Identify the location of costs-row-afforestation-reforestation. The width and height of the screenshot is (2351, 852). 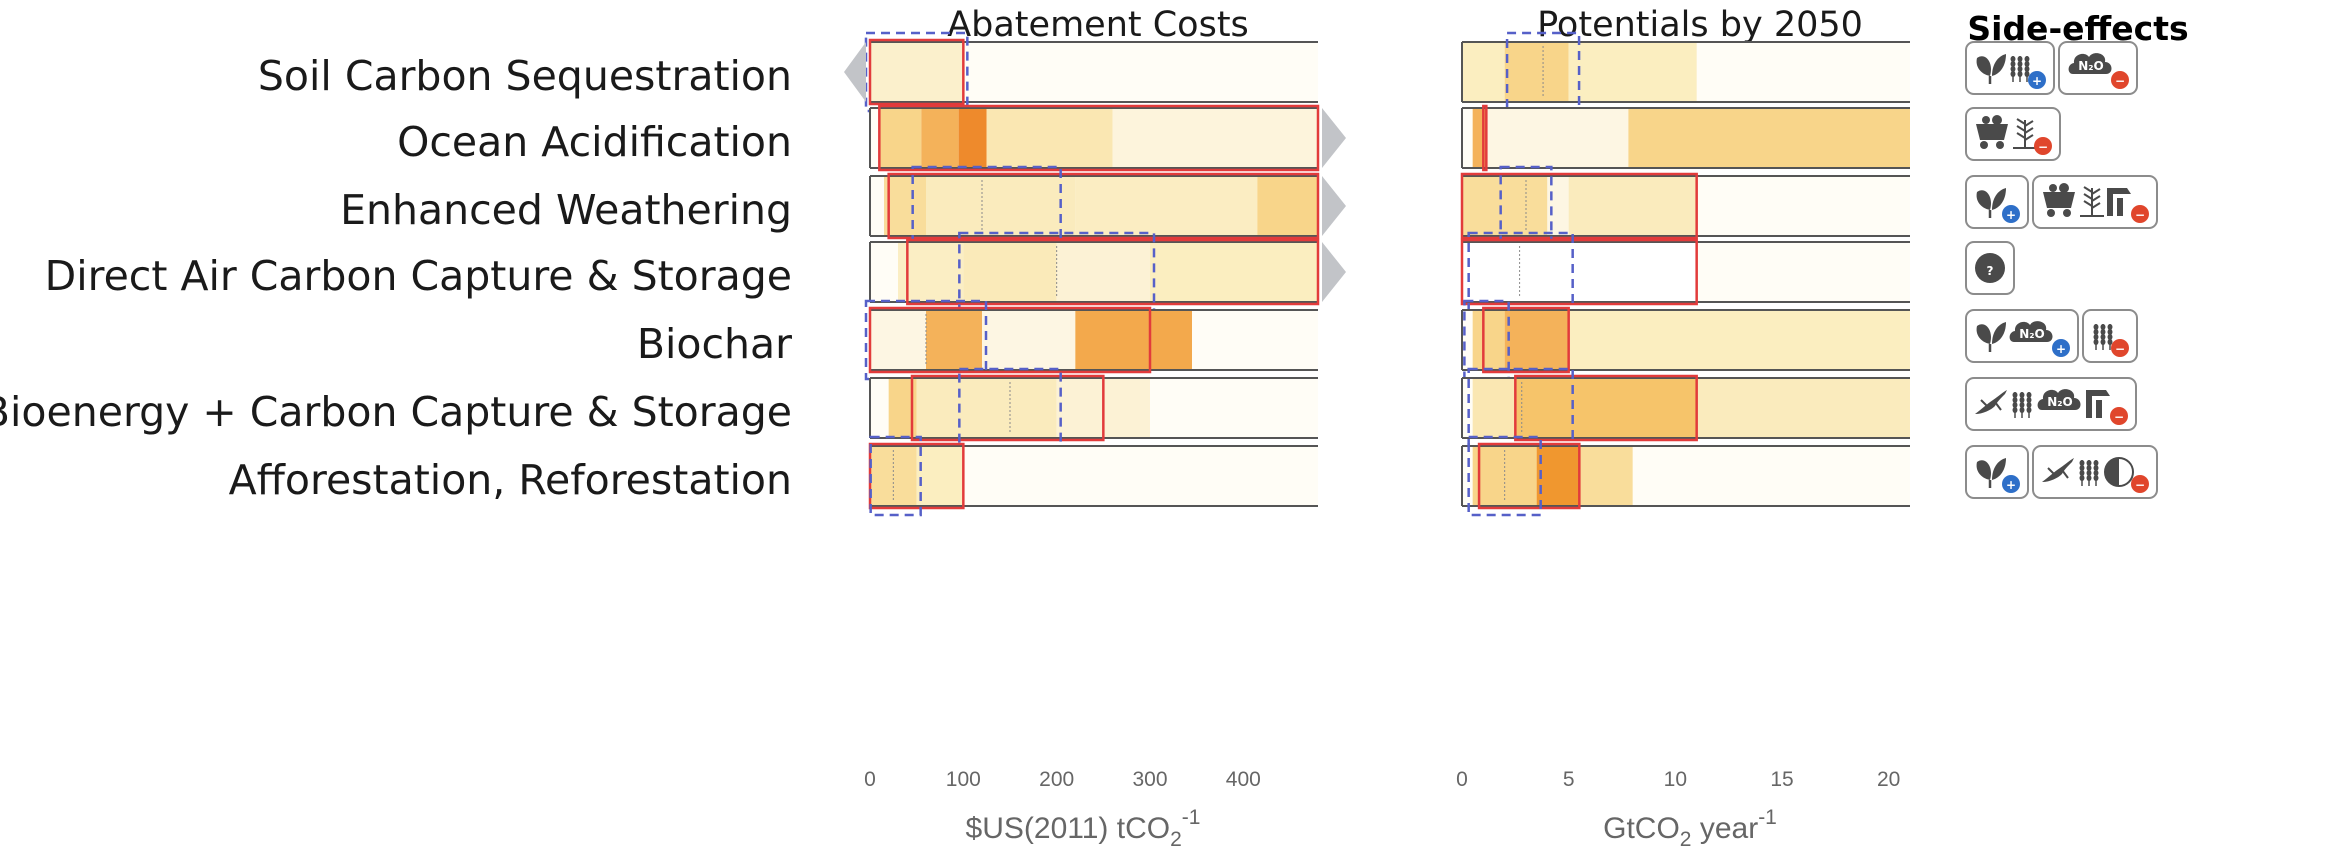
(1093, 476).